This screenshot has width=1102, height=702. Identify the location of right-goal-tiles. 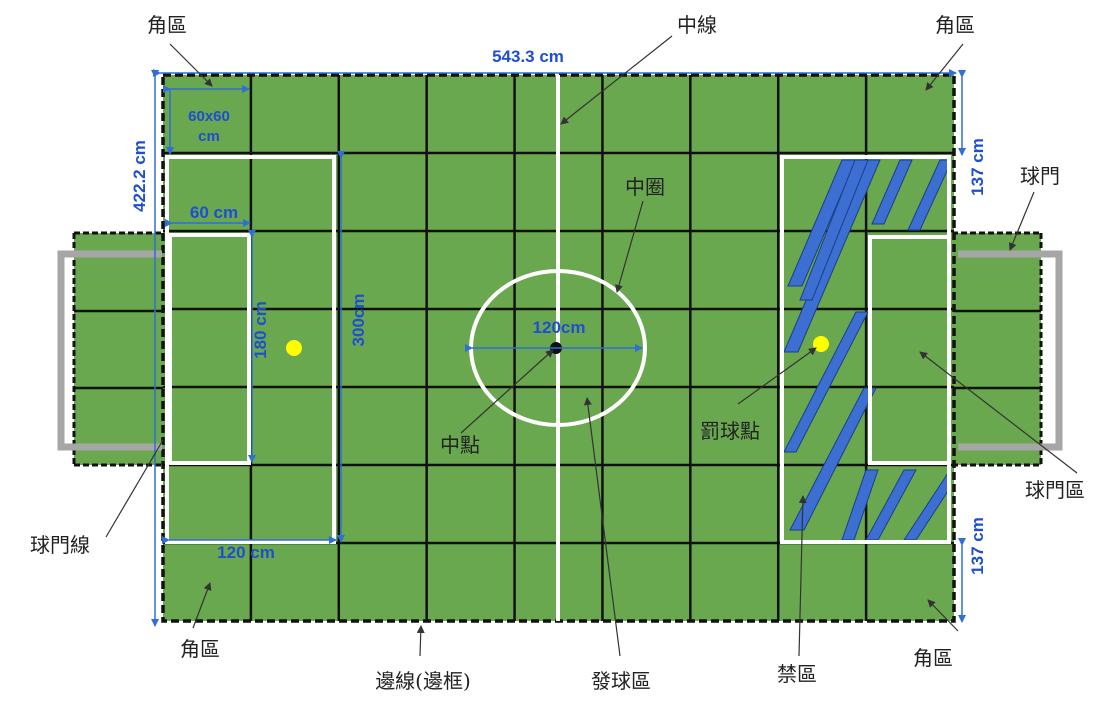
(997, 349).